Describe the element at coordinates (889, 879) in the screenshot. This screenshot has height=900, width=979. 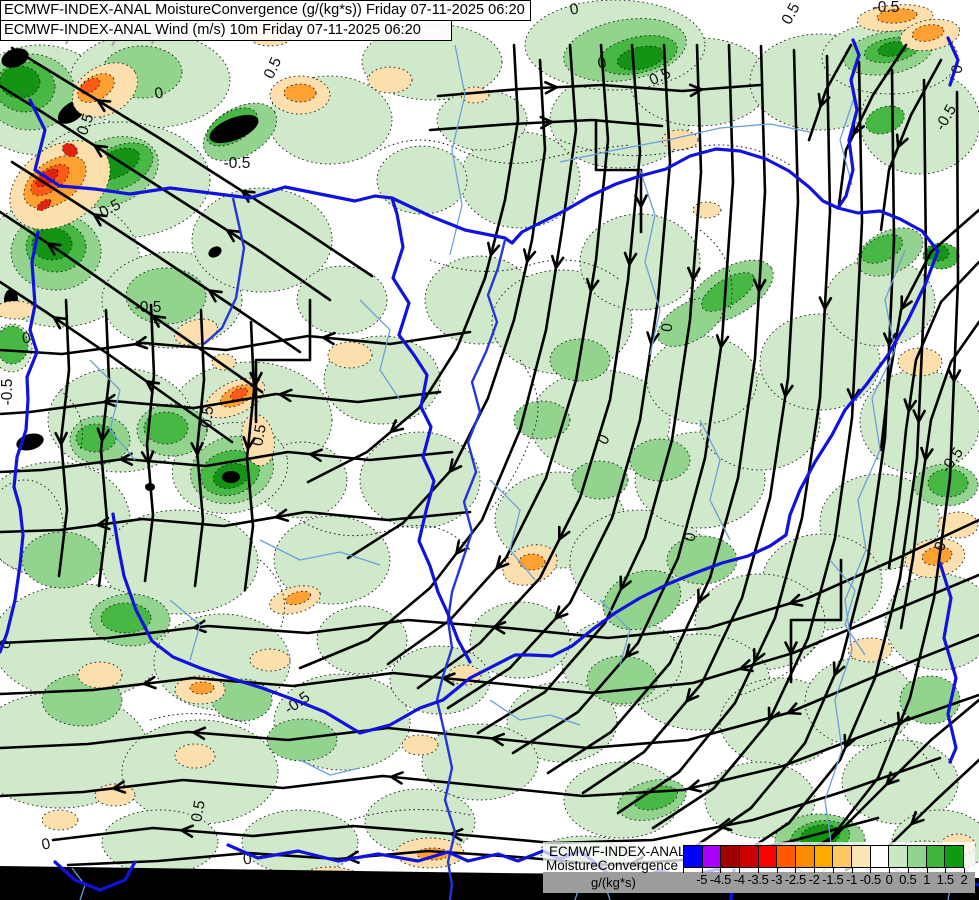
I see `colorbar-tick-label: 0` at that location.